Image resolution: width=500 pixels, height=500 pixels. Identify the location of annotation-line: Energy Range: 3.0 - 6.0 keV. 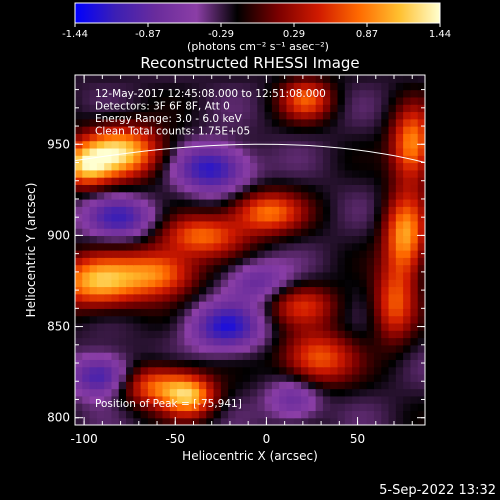
(169, 119).